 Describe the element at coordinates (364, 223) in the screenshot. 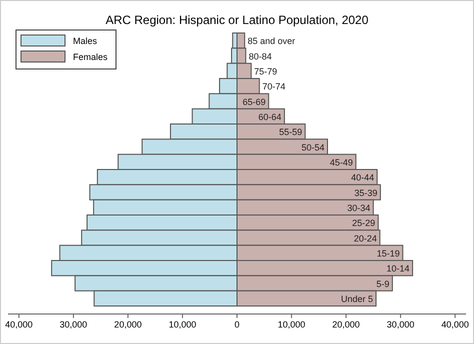

I see `y-tick-label: 25-29` at that location.